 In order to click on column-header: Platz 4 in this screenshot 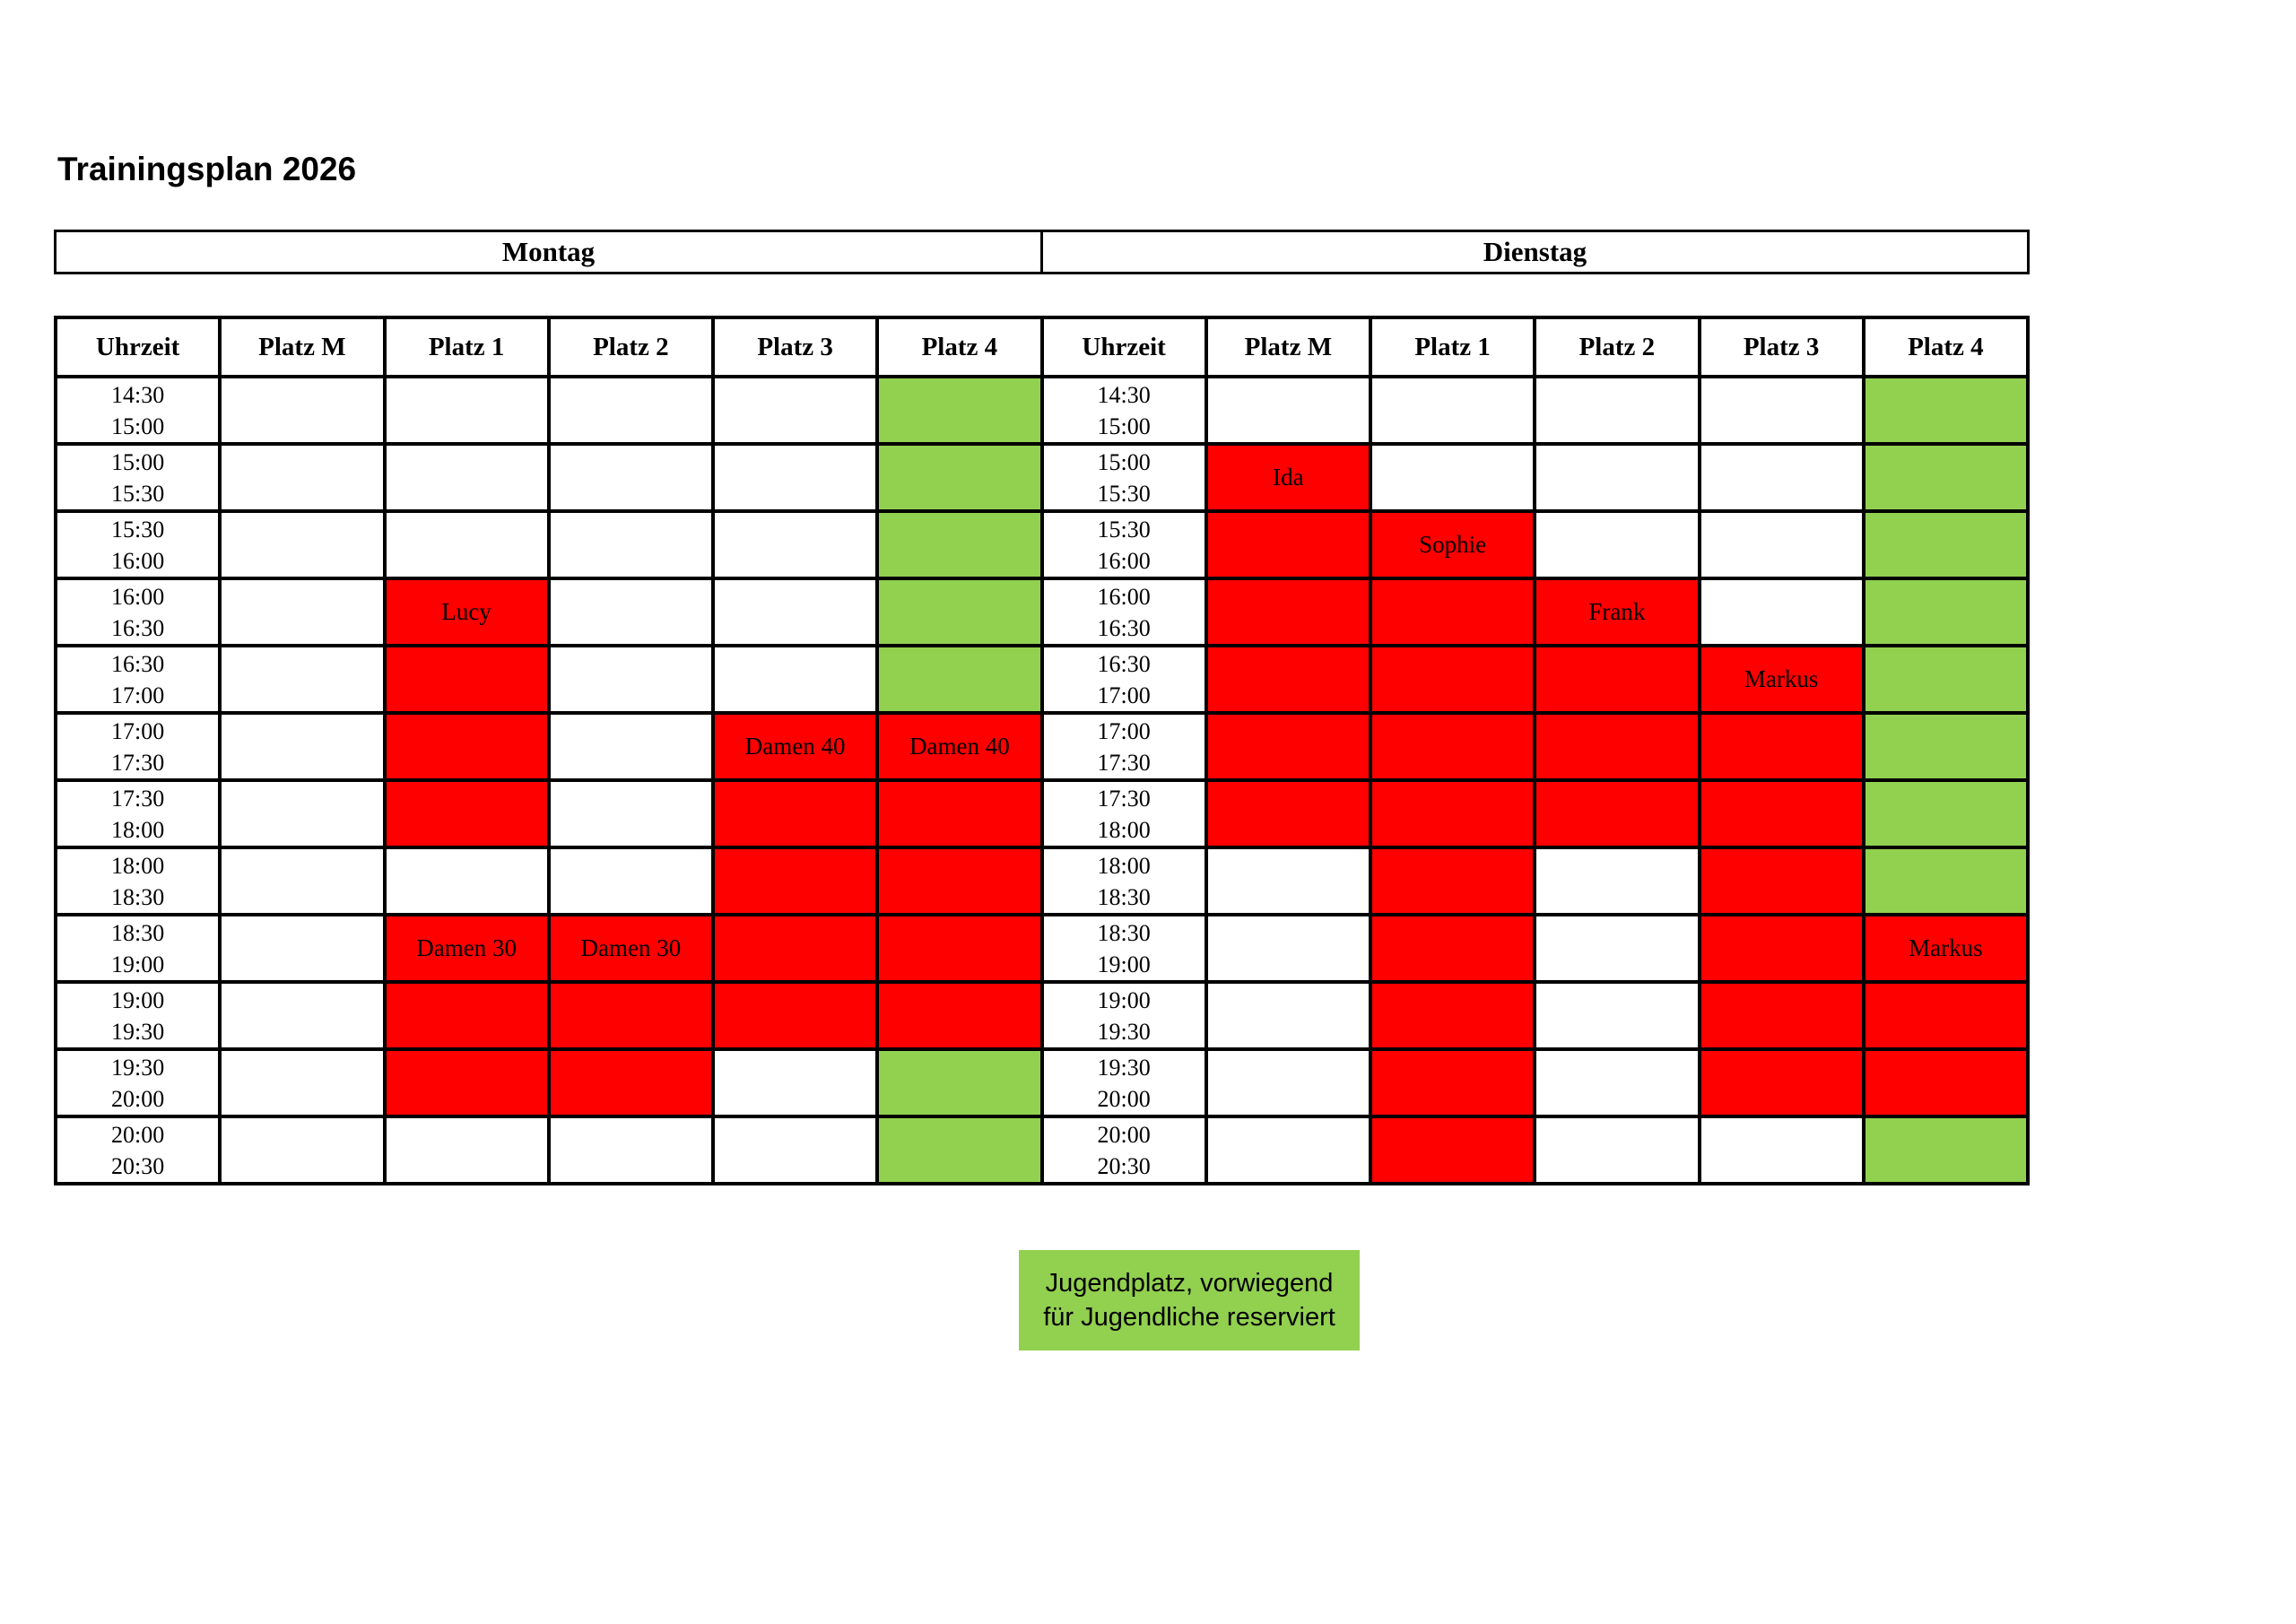, I will do `click(1946, 347)`.